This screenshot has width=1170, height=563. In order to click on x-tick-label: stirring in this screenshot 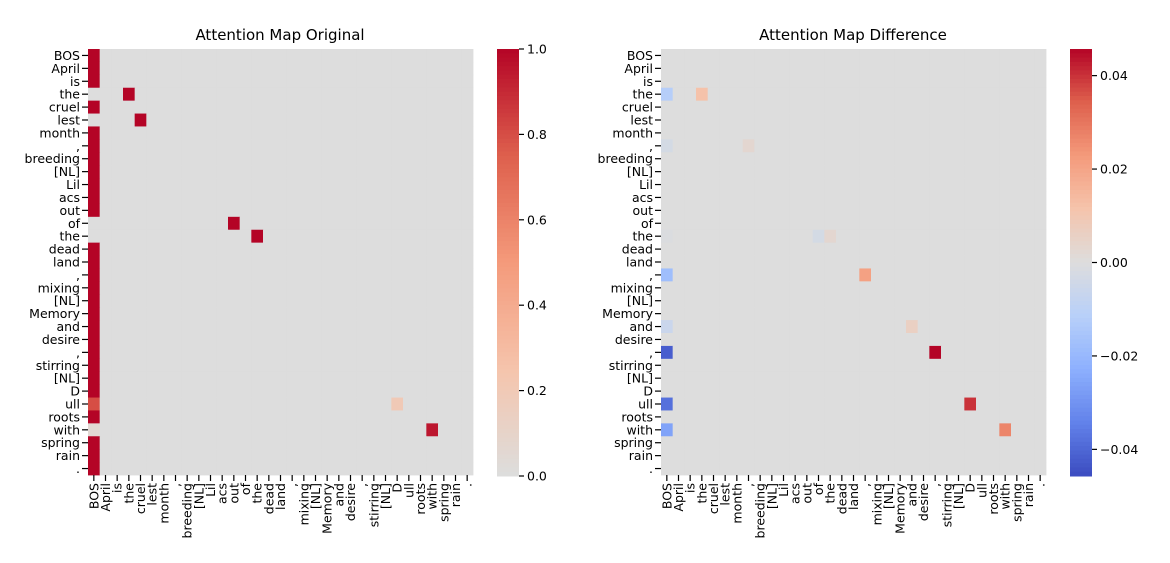, I will do `click(373, 505)`.